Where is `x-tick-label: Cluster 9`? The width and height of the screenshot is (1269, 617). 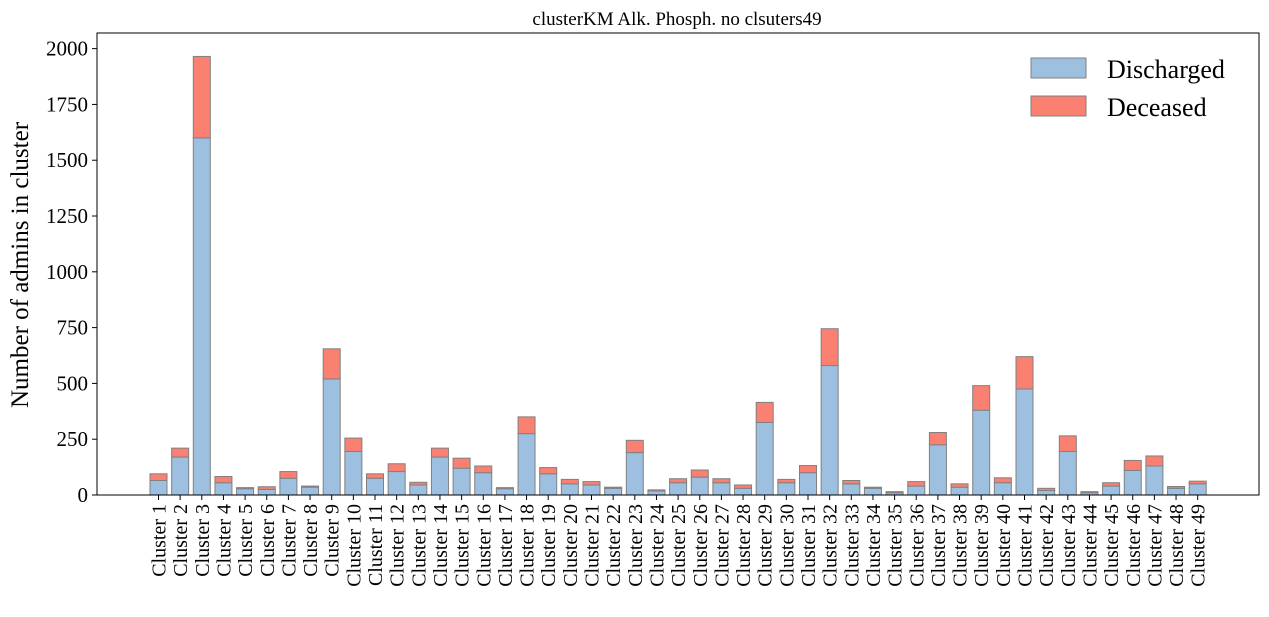 x-tick-label: Cluster 9 is located at coordinates (333, 540).